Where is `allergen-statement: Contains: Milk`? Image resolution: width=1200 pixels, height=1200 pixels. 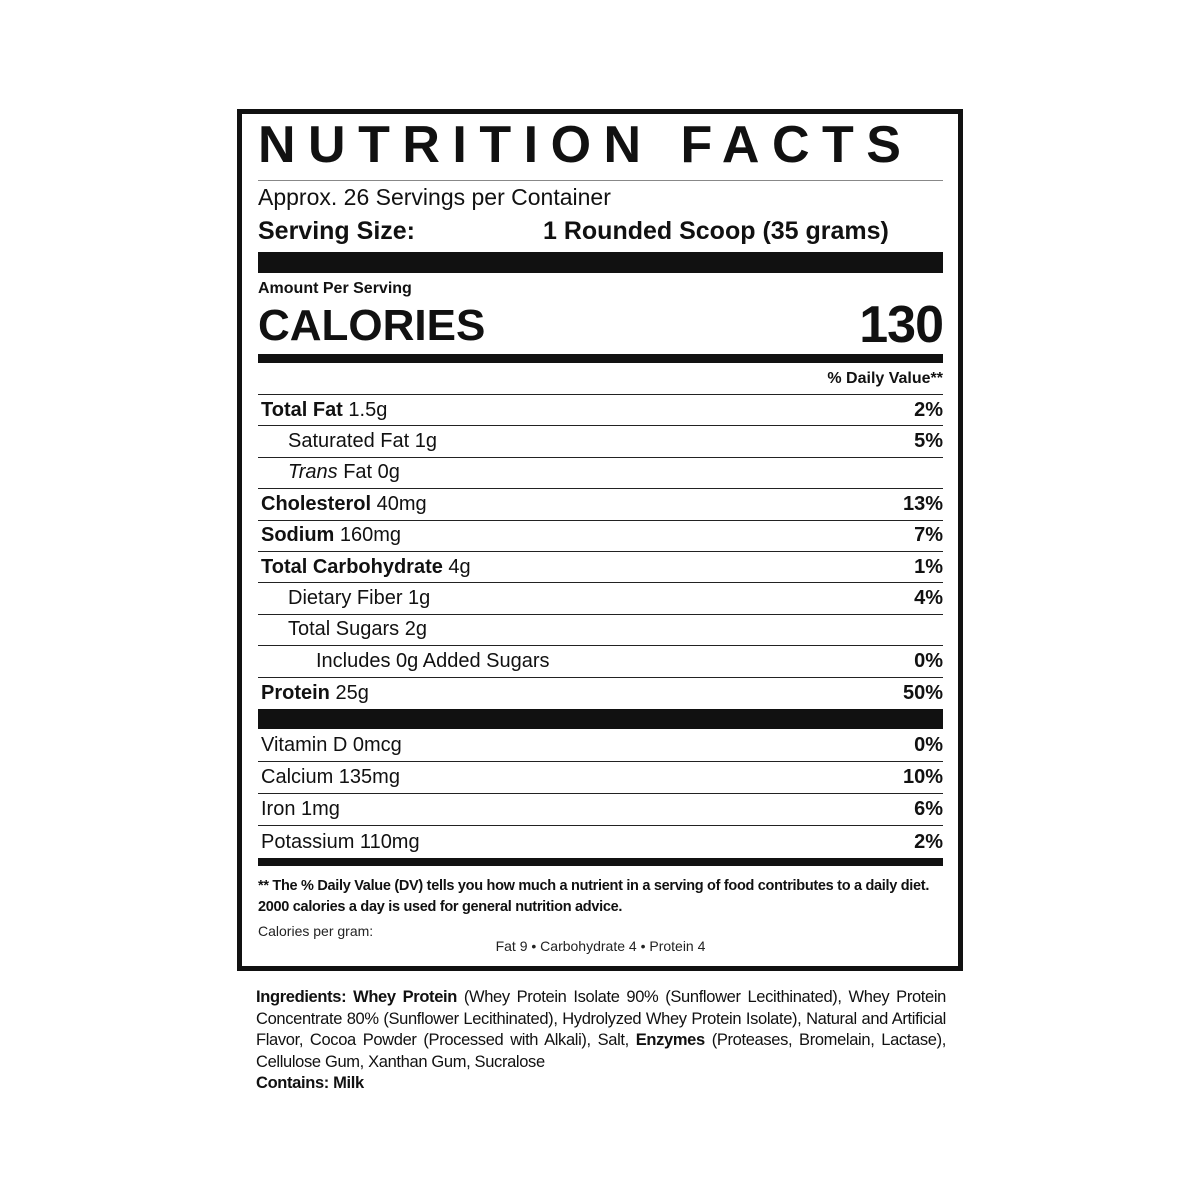
allergen-statement: Contains: Milk is located at coordinates (310, 1083).